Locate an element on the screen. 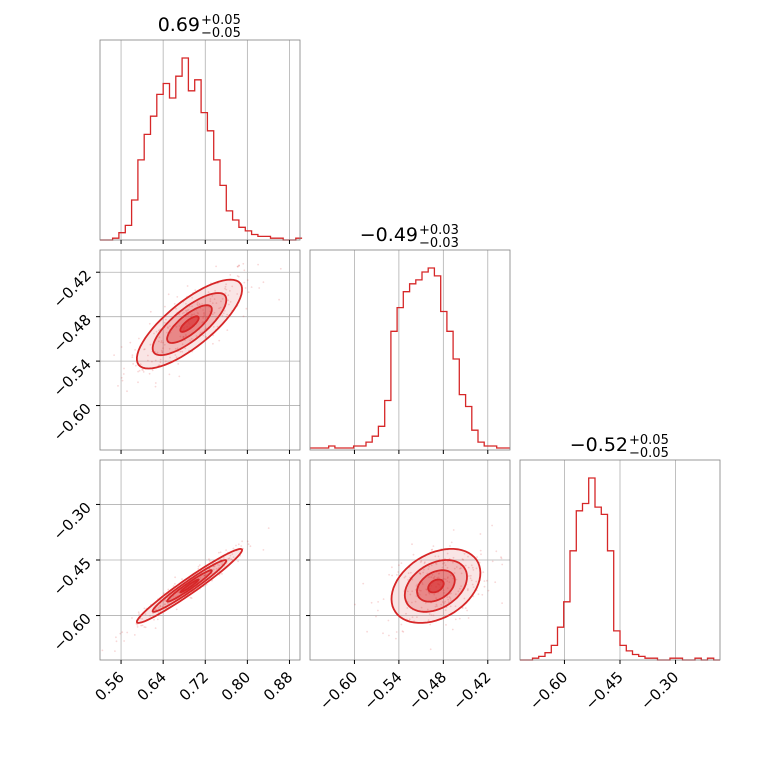  title-3-upper: +0.05 is located at coordinates (649, 440).